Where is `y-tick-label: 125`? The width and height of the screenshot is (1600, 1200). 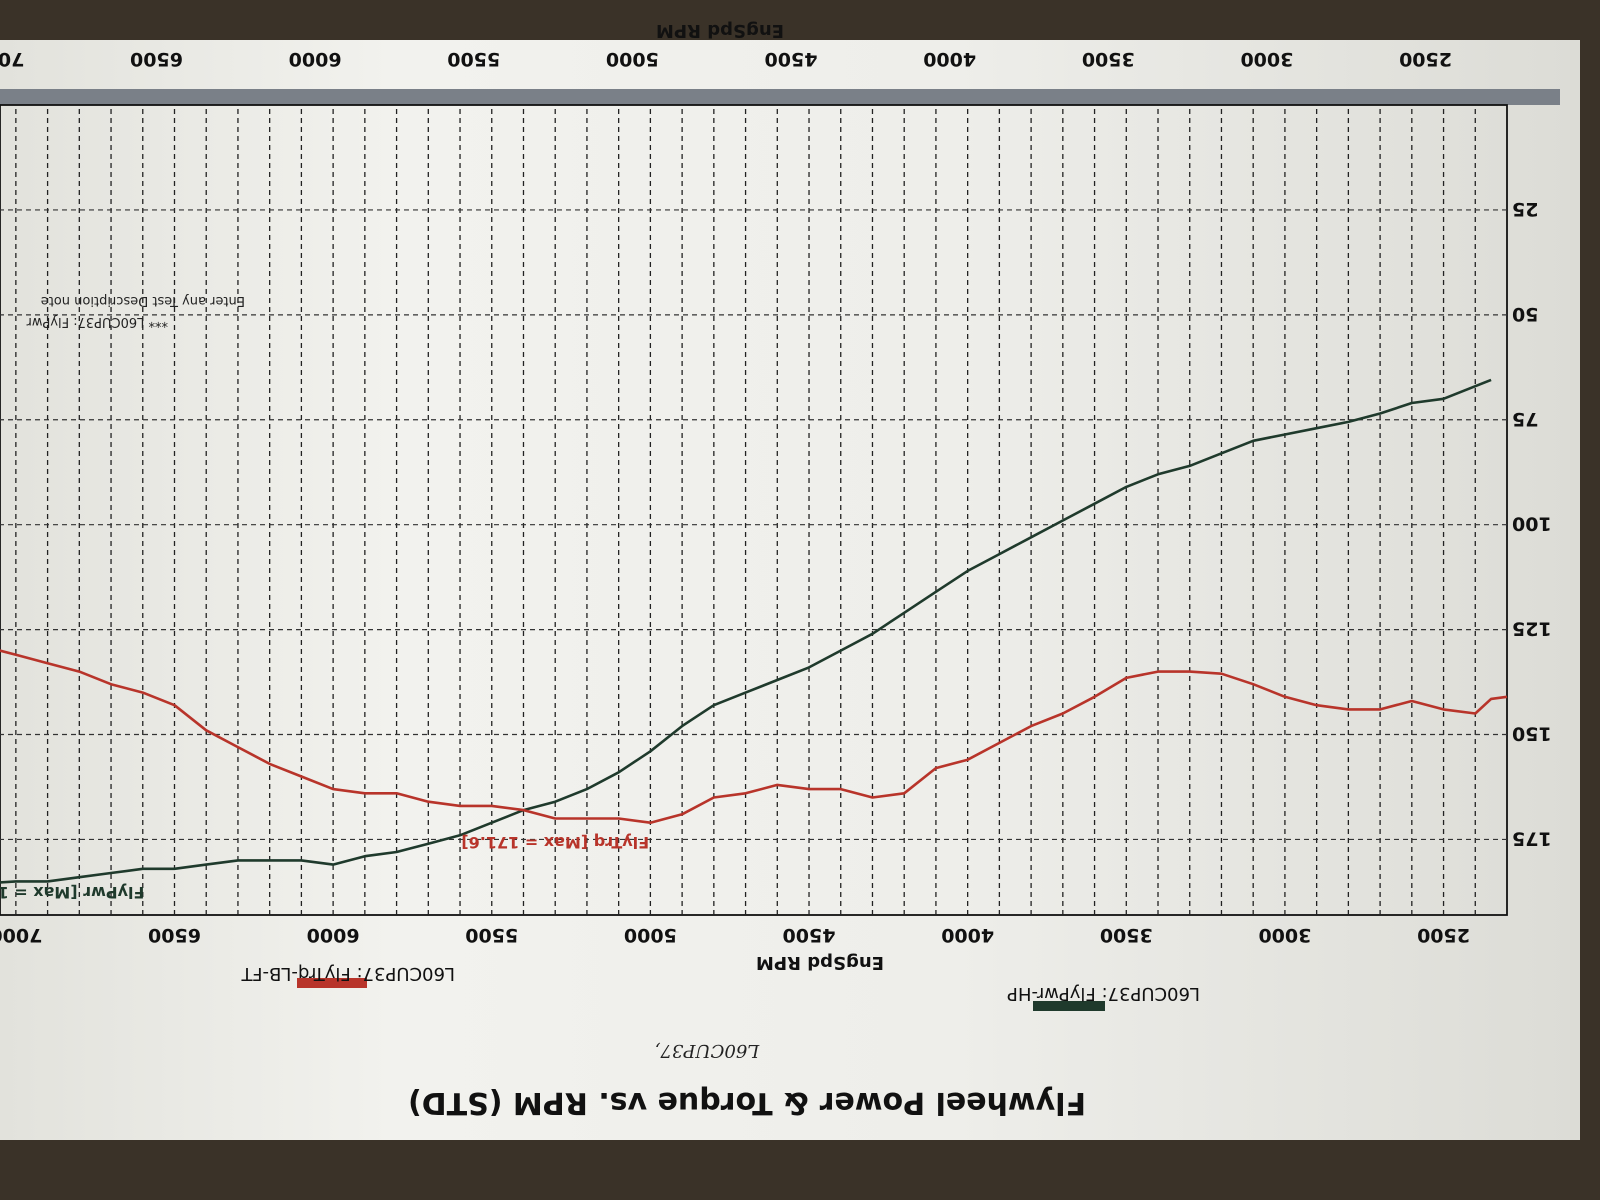
y-tick-label: 125 is located at coordinates (1532, 629).